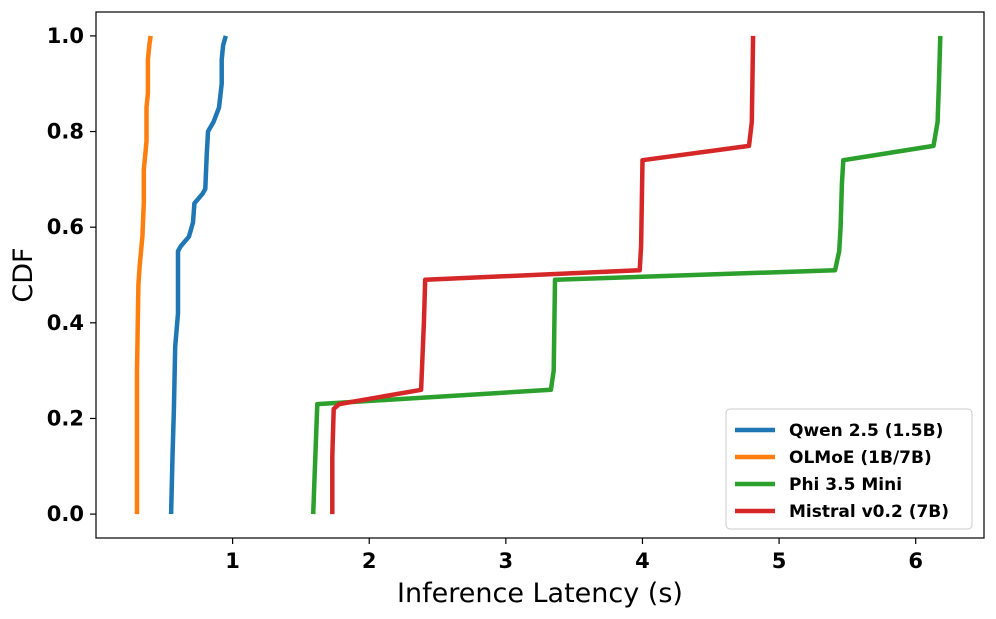  What do you see at coordinates (232, 561) in the screenshot?
I see `x-tick-label: 1` at bounding box center [232, 561].